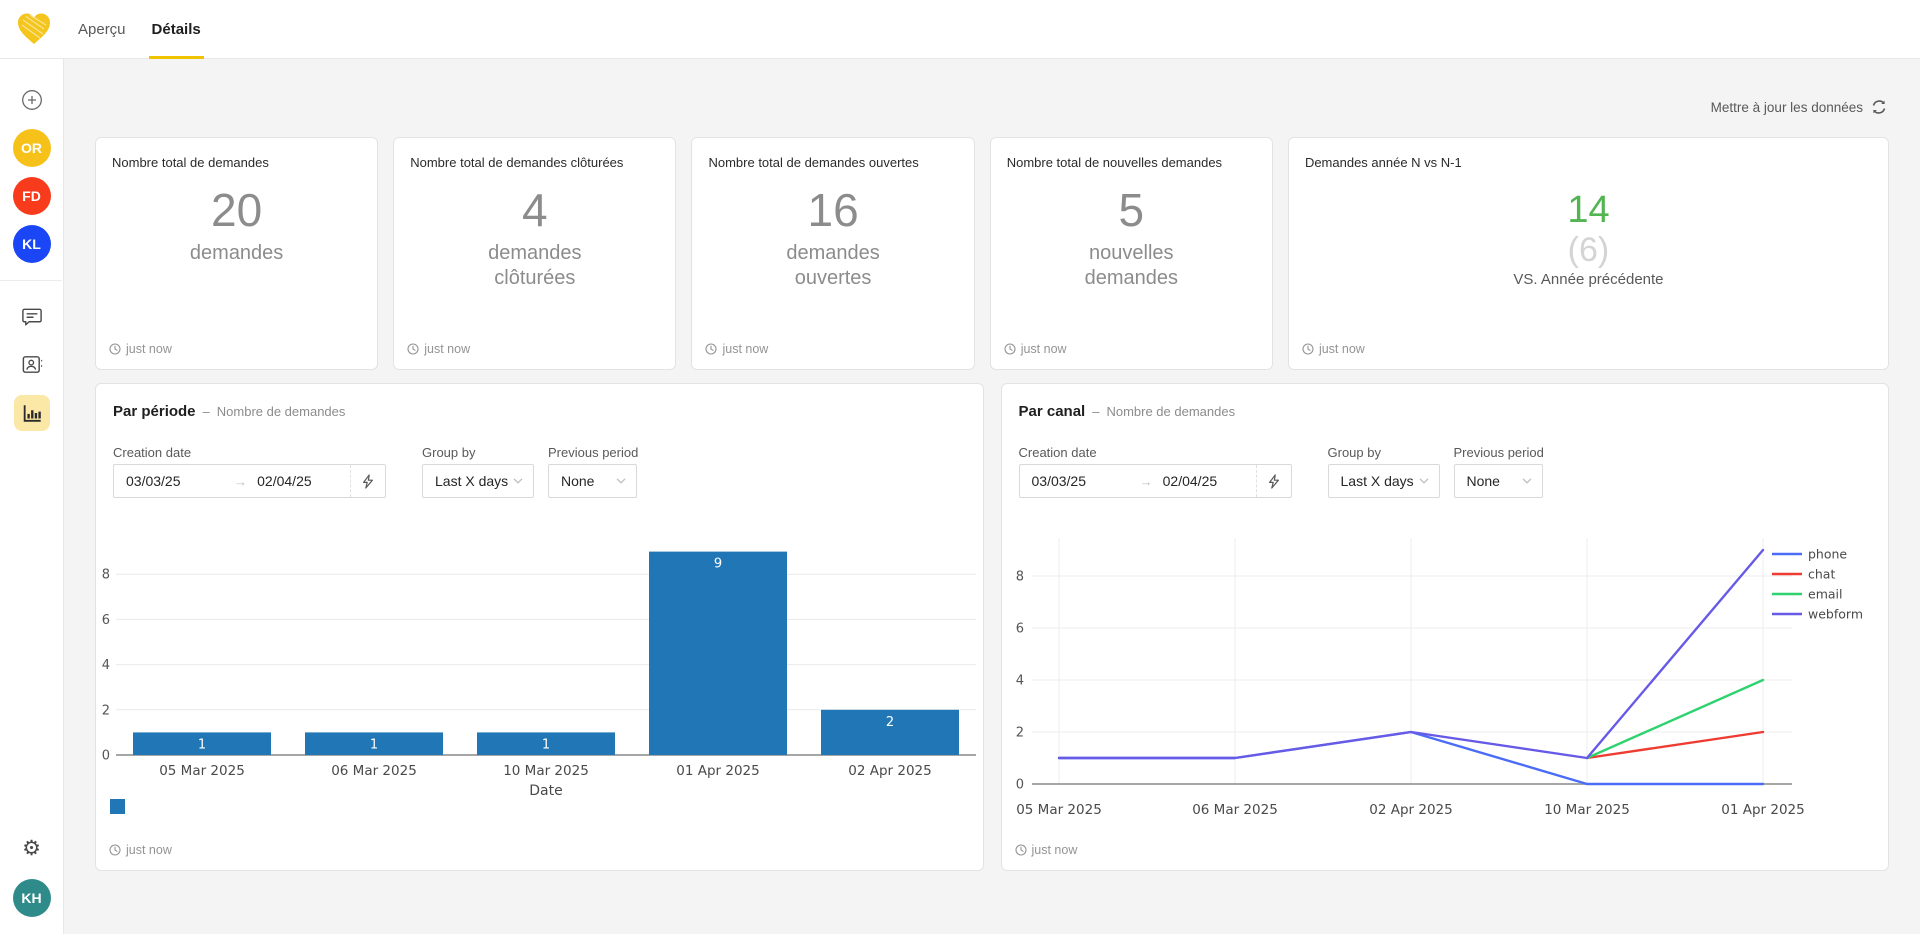 Image resolution: width=1920 pixels, height=934 pixels. What do you see at coordinates (1803, 574) in the screenshot?
I see `legend-item-chat: chat` at bounding box center [1803, 574].